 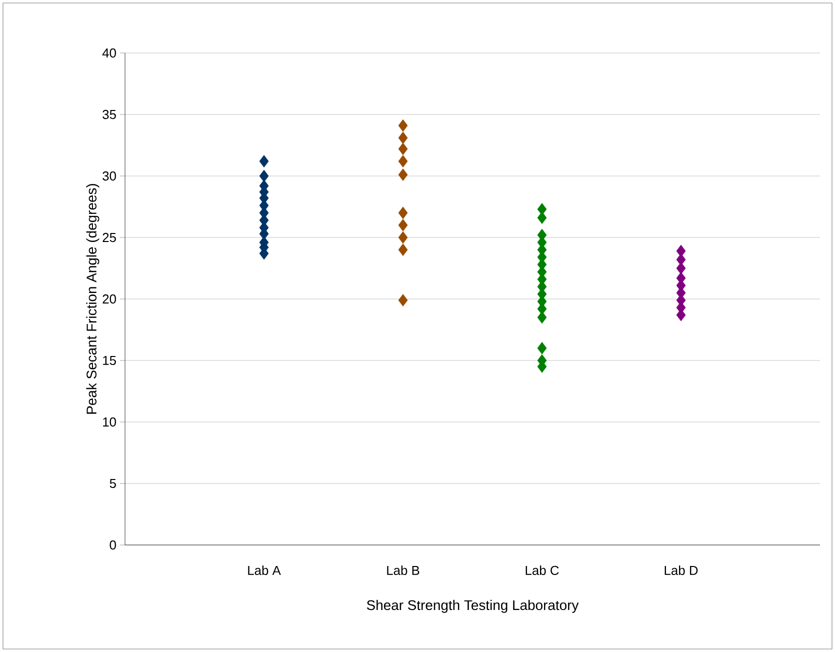 I want to click on y-tick-label: 25, so click(x=109, y=237).